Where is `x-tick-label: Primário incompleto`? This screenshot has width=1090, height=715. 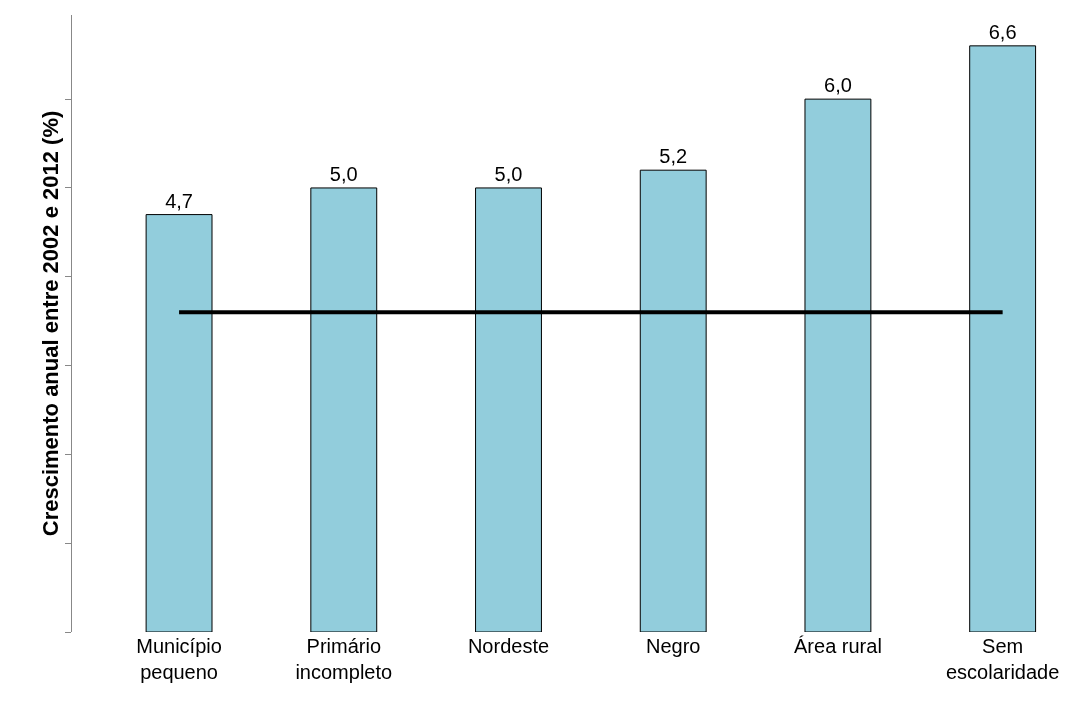 x-tick-label: Primário incompleto is located at coordinates (344, 659).